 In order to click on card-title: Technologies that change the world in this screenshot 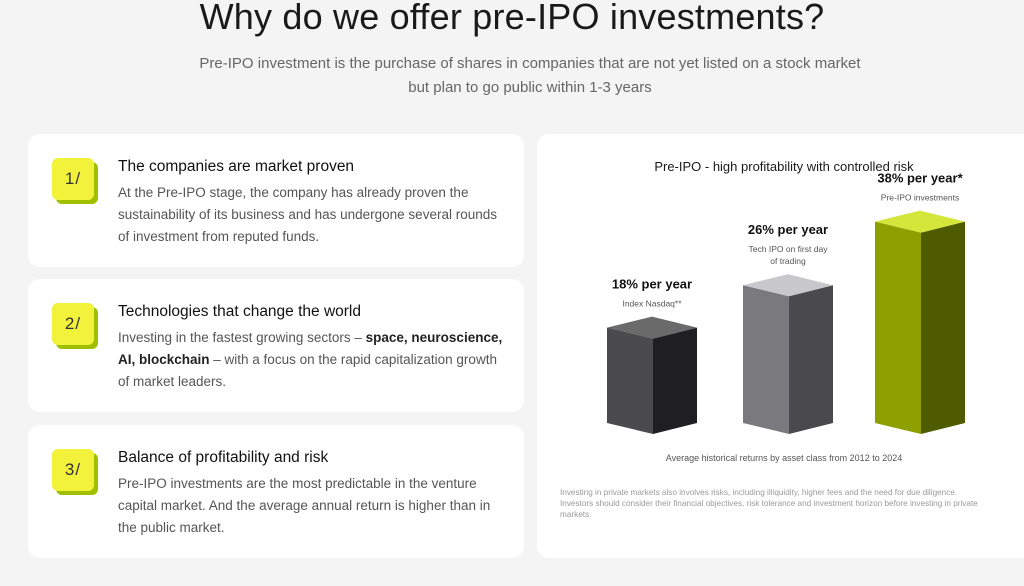, I will do `click(239, 311)`.